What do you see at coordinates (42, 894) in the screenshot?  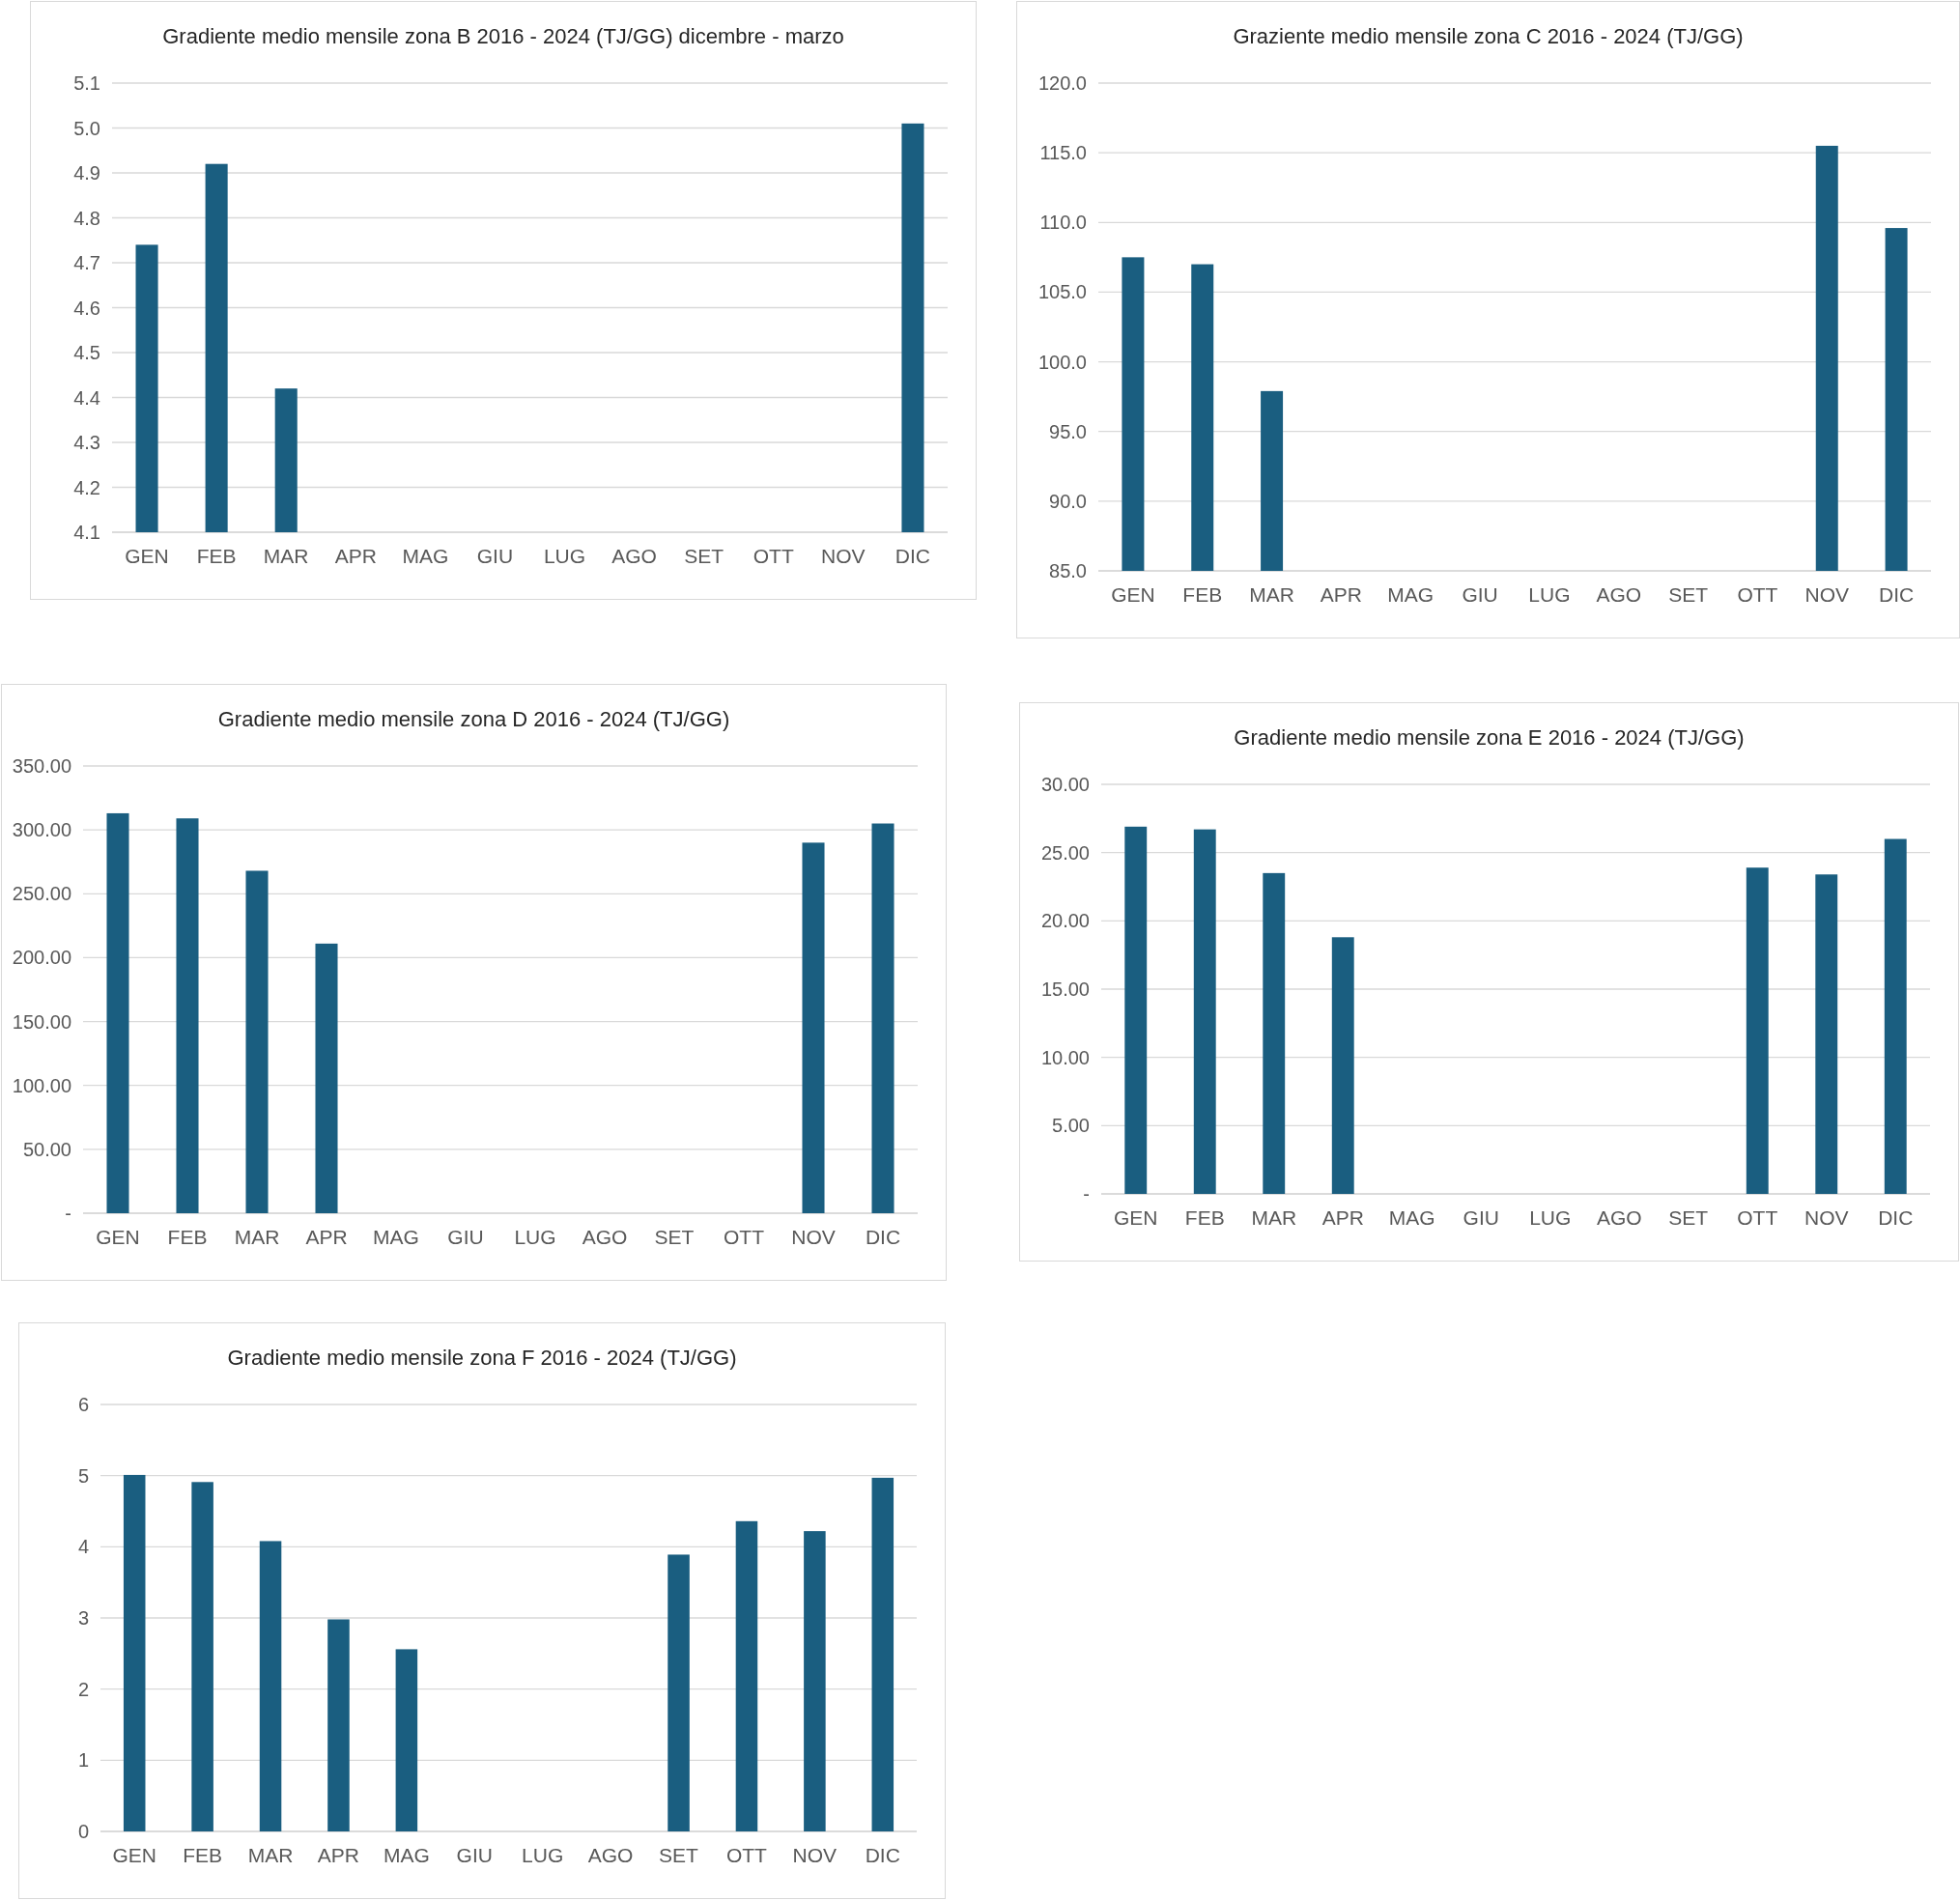 I see `y-tick-label: 250.00` at bounding box center [42, 894].